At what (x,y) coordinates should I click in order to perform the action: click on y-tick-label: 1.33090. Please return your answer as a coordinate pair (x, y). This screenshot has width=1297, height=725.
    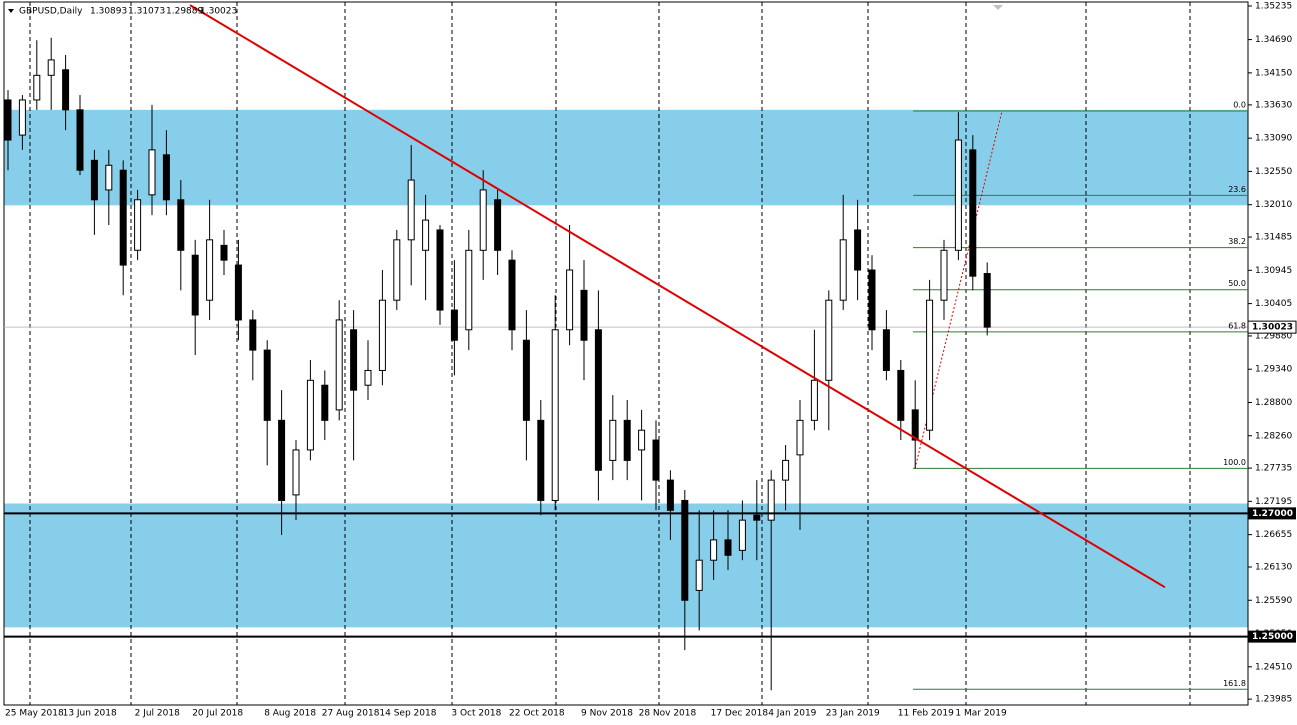
    Looking at the image, I should click on (1273, 139).